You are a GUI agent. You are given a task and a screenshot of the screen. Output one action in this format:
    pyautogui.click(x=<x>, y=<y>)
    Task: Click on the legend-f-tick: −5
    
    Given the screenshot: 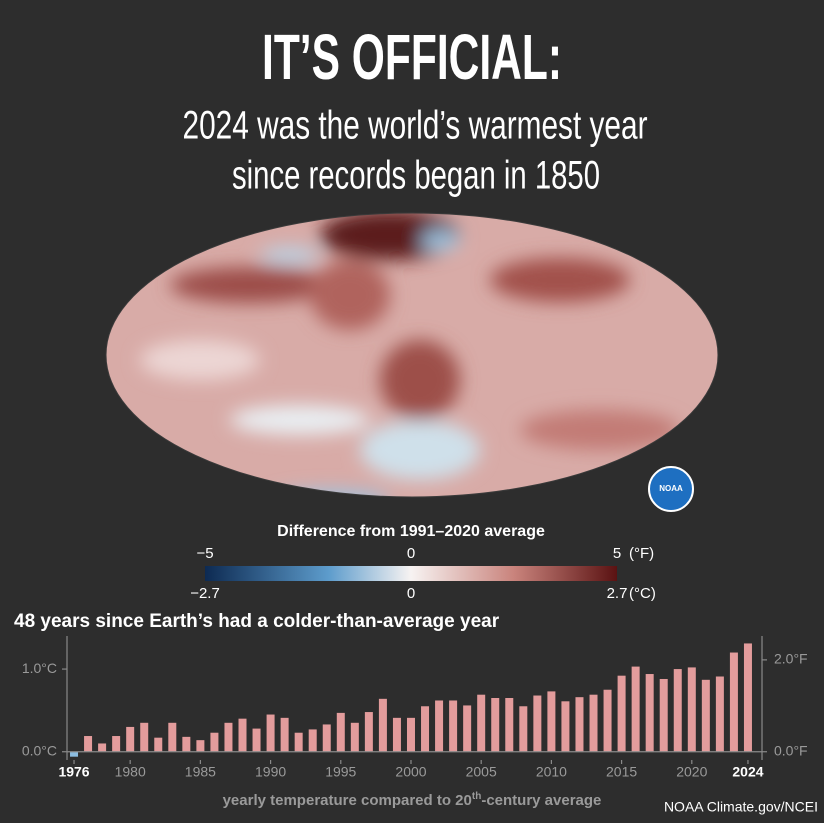 What is the action you would take?
    pyautogui.click(x=204, y=553)
    